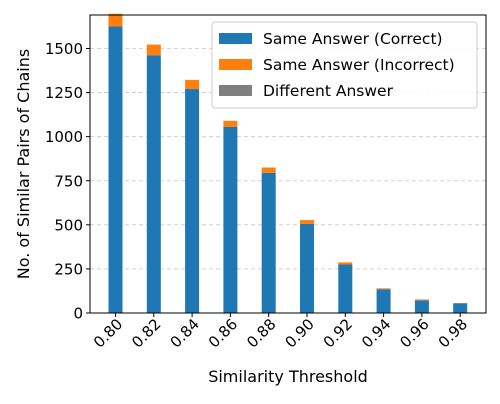 This screenshot has height=404, width=500. What do you see at coordinates (68, 225) in the screenshot?
I see `y-tick-label: 500` at bounding box center [68, 225].